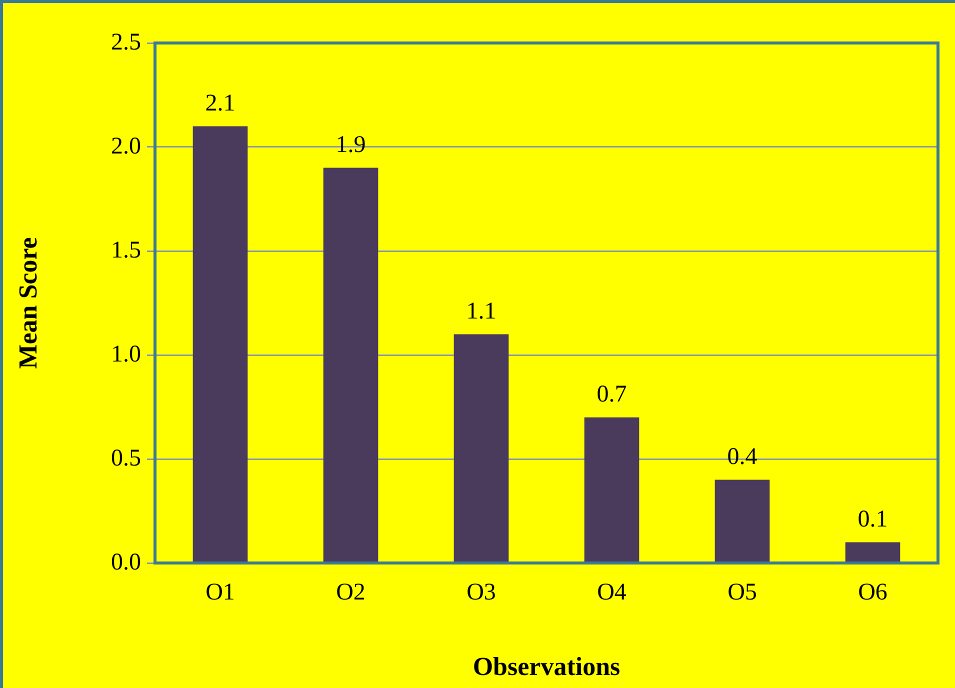  I want to click on x-tick-label: O4, so click(611, 593).